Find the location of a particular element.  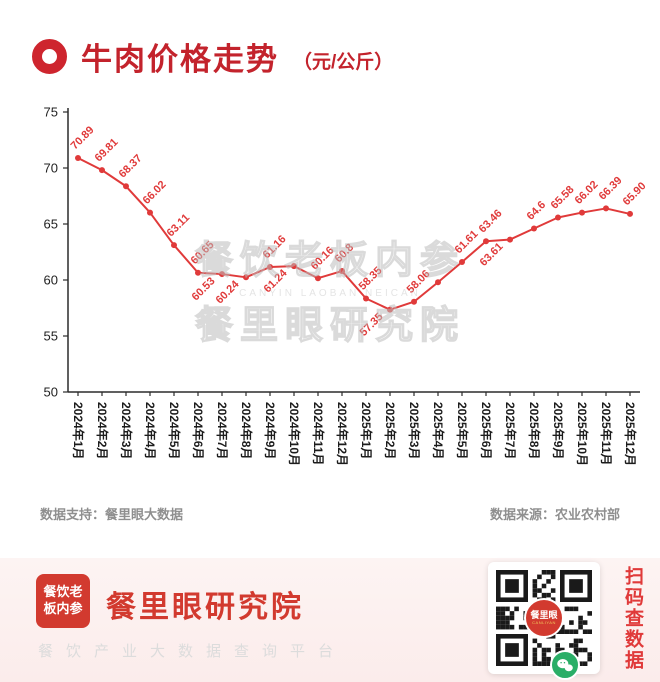

svg-text: 57.35 is located at coordinates (372, 325).